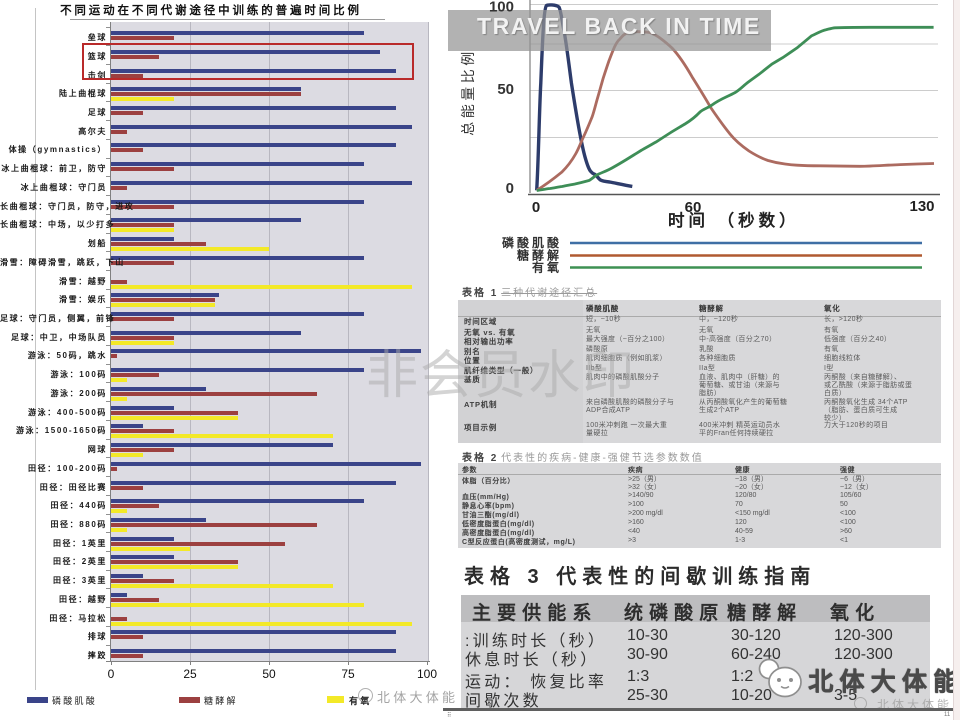 Image resolution: width=960 pixels, height=720 pixels. I want to click on svg-text: 时间 （秒数）, so click(734, 220).